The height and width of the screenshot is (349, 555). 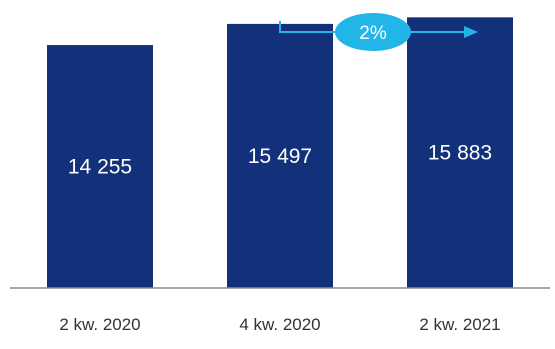 I want to click on bar-value-label: 14 255, so click(x=100, y=167).